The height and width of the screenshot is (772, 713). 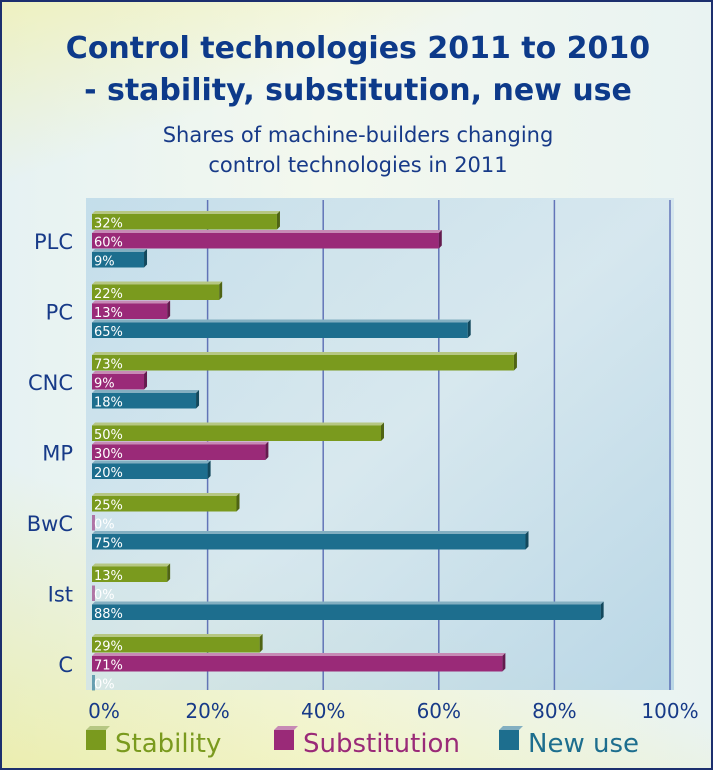 What do you see at coordinates (60, 594) in the screenshot?
I see `category-label: Ist` at bounding box center [60, 594].